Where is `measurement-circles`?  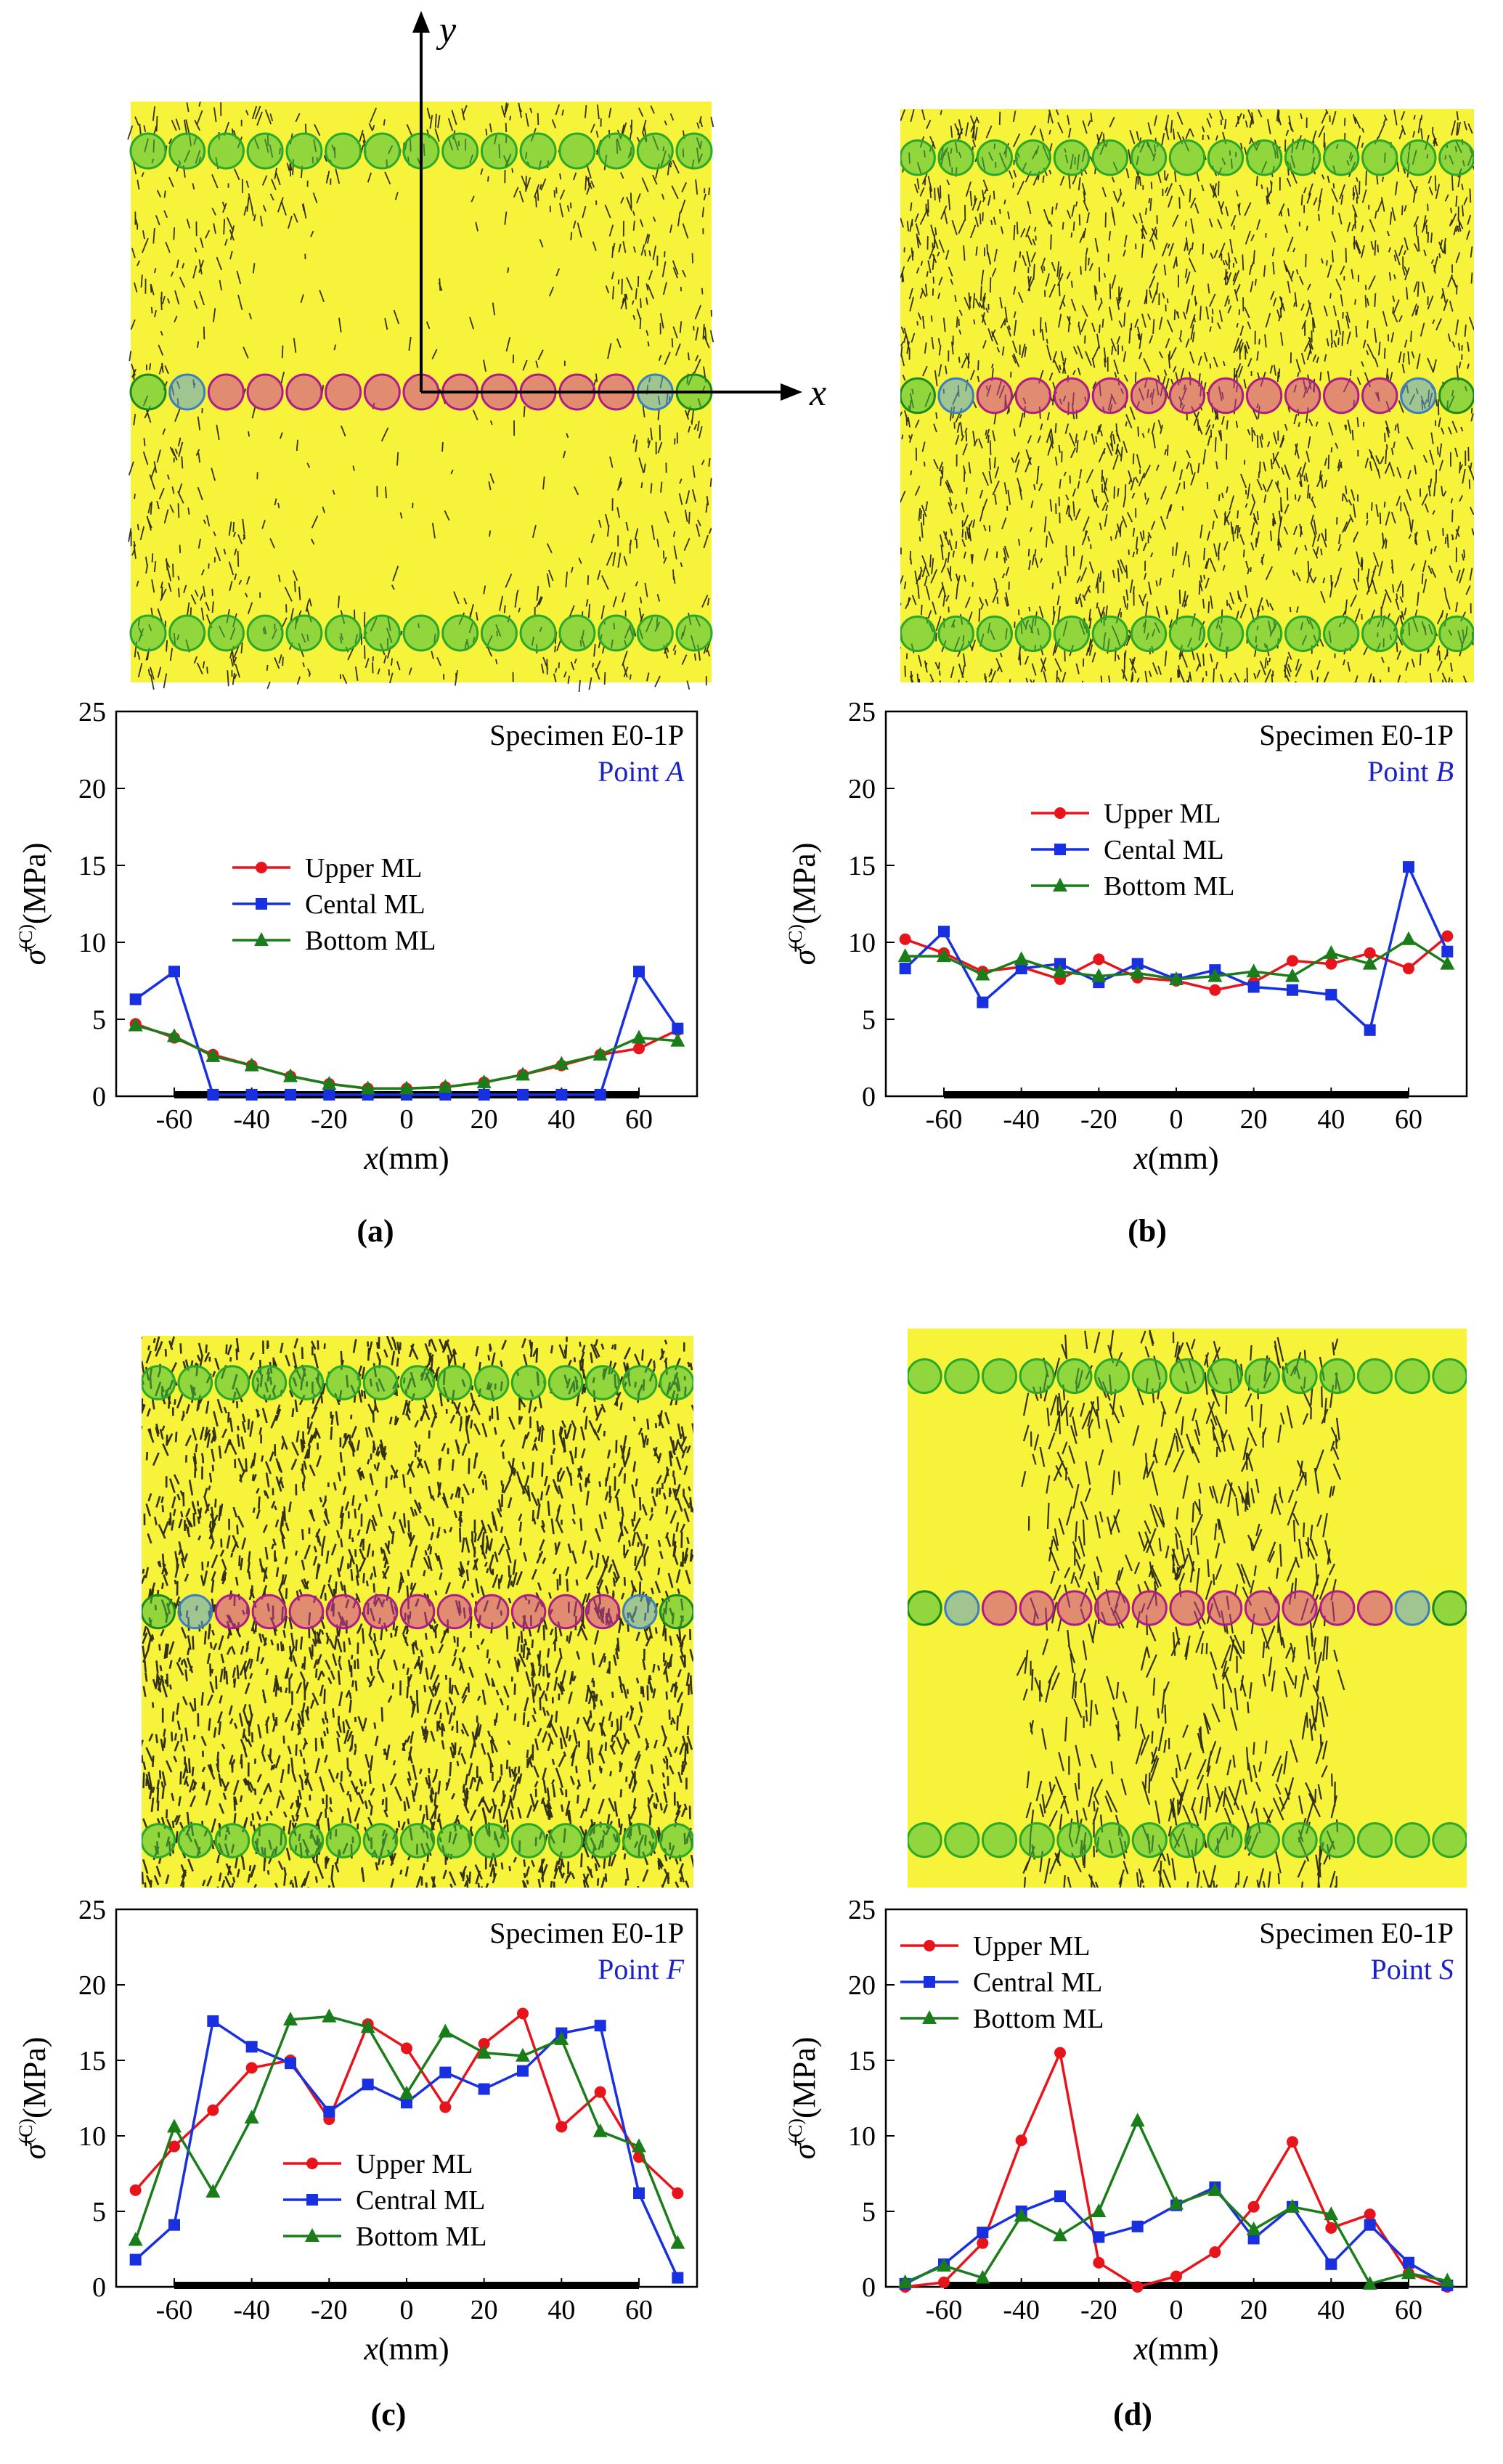
measurement-circles is located at coordinates (1187, 1608).